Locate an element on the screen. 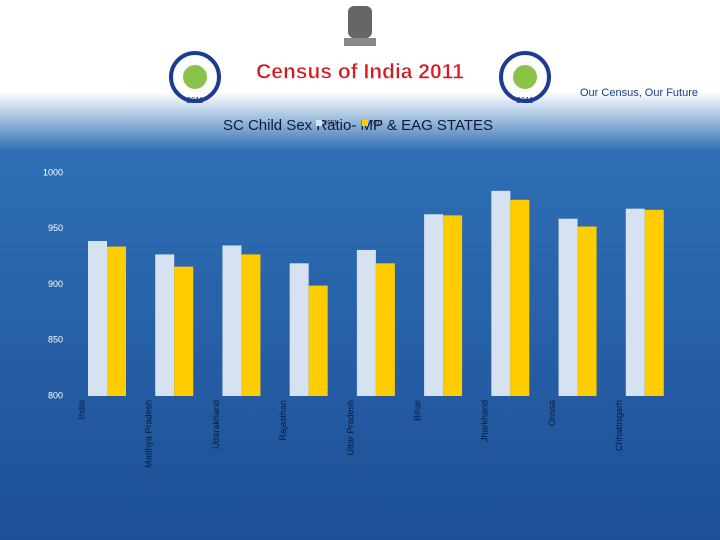 The height and width of the screenshot is (540, 720). x-tick-label: India is located at coordinates (81, 410).